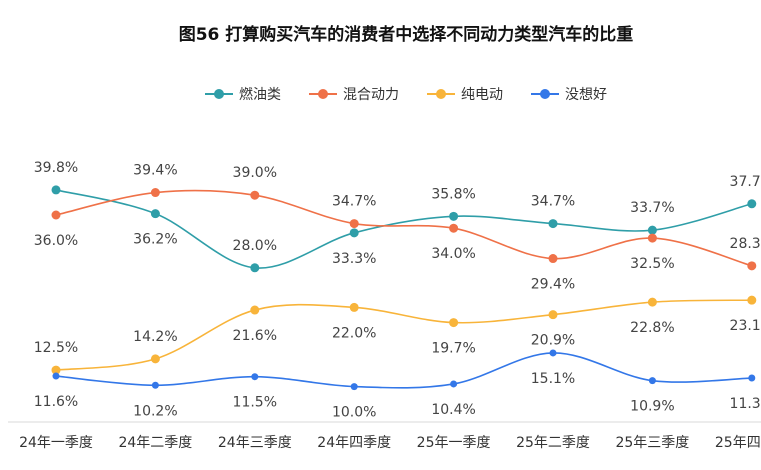  What do you see at coordinates (738, 443) in the screenshot?
I see `x-tick-label: 25年四季度` at bounding box center [738, 443].